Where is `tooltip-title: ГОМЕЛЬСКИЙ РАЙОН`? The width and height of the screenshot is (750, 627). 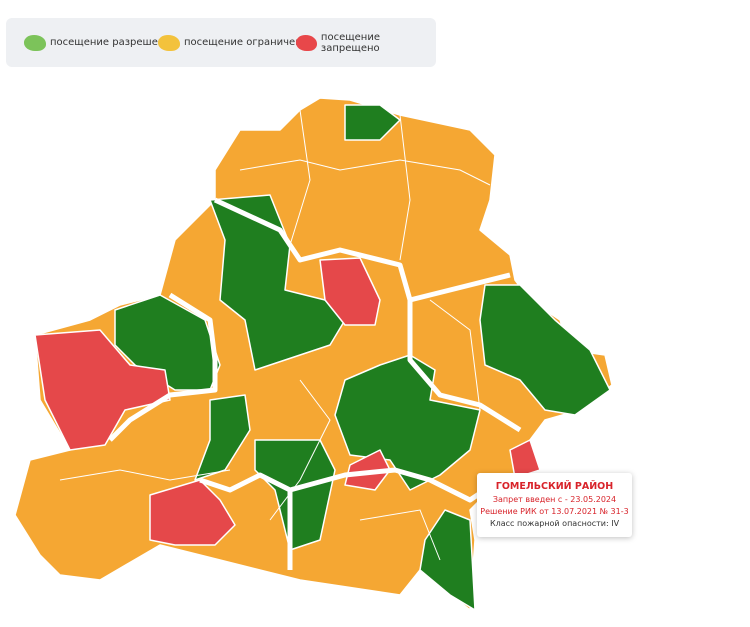 tooltip-title: ГОМЕЛЬСКИЙ РАЙОН is located at coordinates (554, 486).